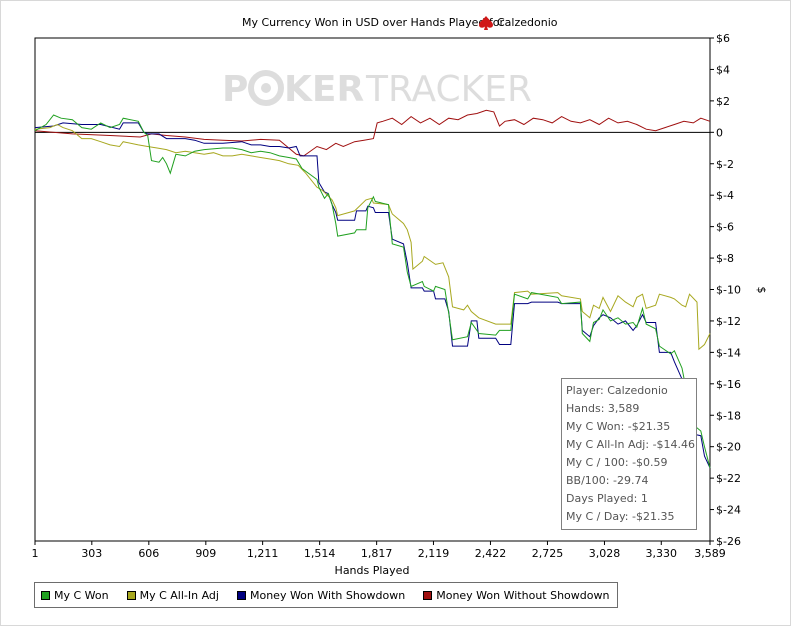 This screenshot has height=626, width=791. Describe the element at coordinates (617, 462) in the screenshot. I see `tooltip-per100: My C / 100: -$0.59` at that location.